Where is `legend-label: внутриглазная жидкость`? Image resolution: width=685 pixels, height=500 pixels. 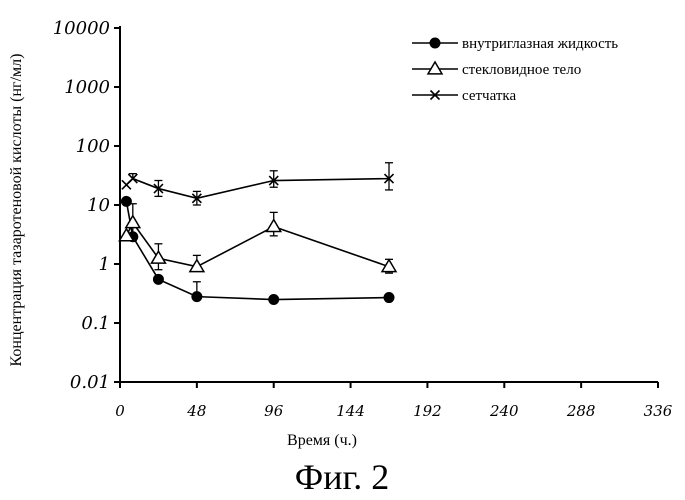 legend-label: внутриглазная жидкость is located at coordinates (540, 44).